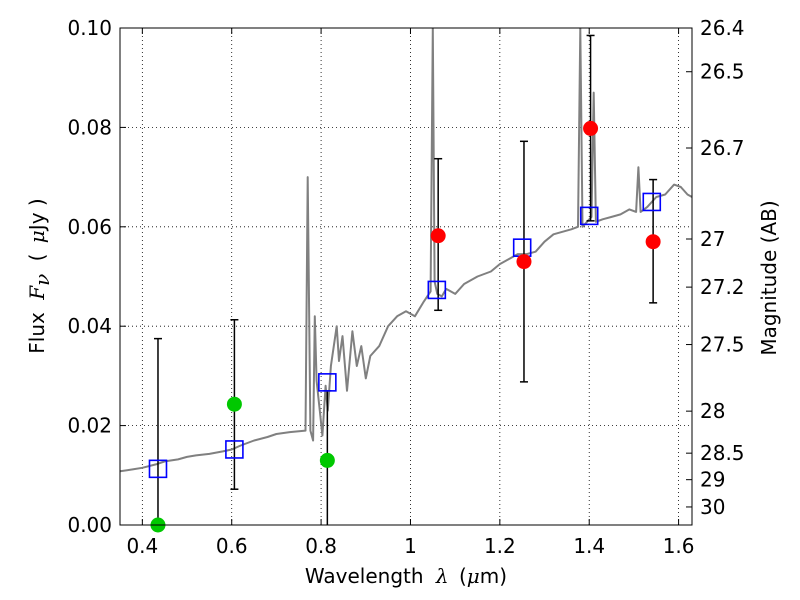 The width and height of the screenshot is (800, 600). What do you see at coordinates (463, 576) in the screenshot?
I see `x-axis-label-unit-open: (` at bounding box center [463, 576].